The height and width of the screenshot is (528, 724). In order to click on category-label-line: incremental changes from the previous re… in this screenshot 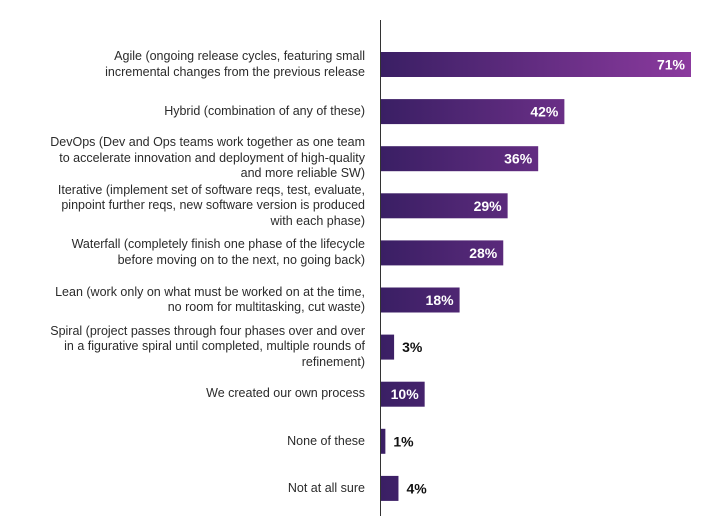, I will do `click(235, 71)`.